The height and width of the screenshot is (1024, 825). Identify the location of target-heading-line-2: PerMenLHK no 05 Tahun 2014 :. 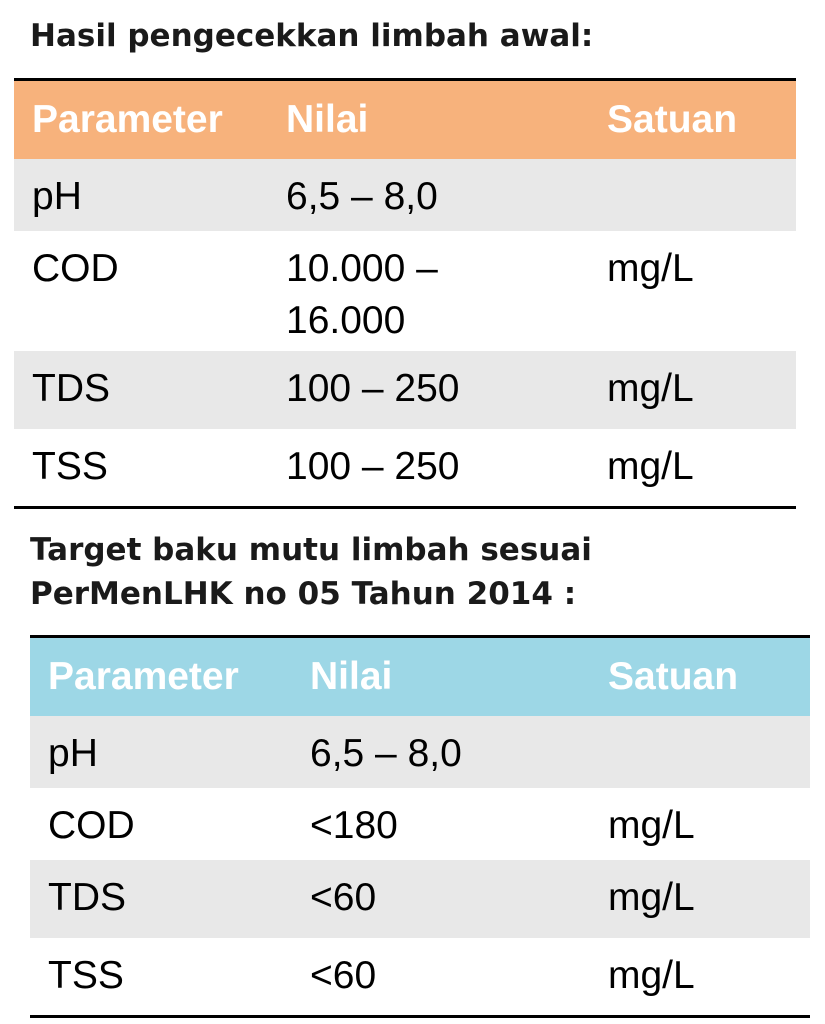
(303, 594).